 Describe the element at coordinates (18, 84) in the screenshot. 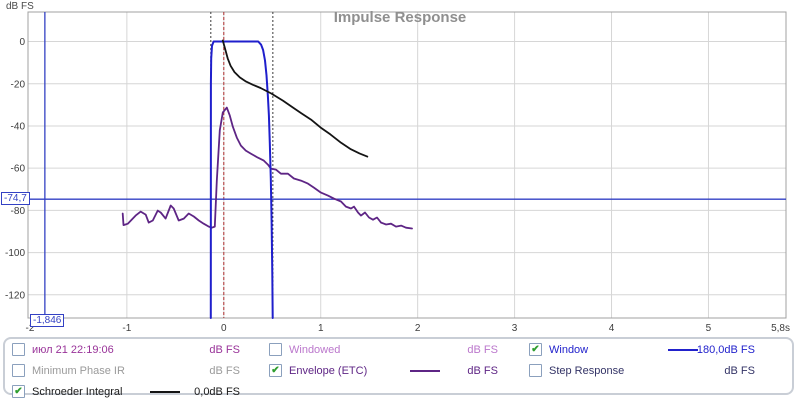

I see `y-tick-label: -20` at that location.